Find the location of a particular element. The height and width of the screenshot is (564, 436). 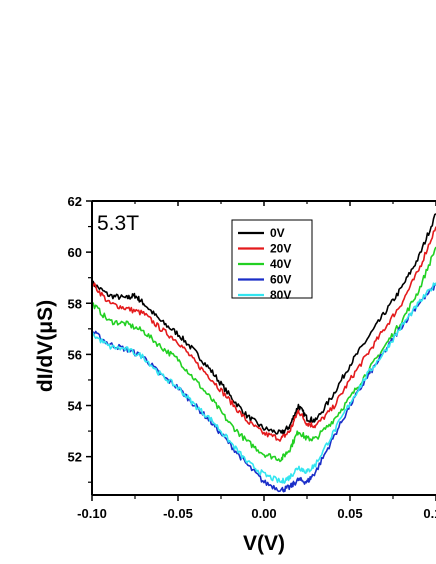

y-tick-label: 62 is located at coordinates (75, 201).